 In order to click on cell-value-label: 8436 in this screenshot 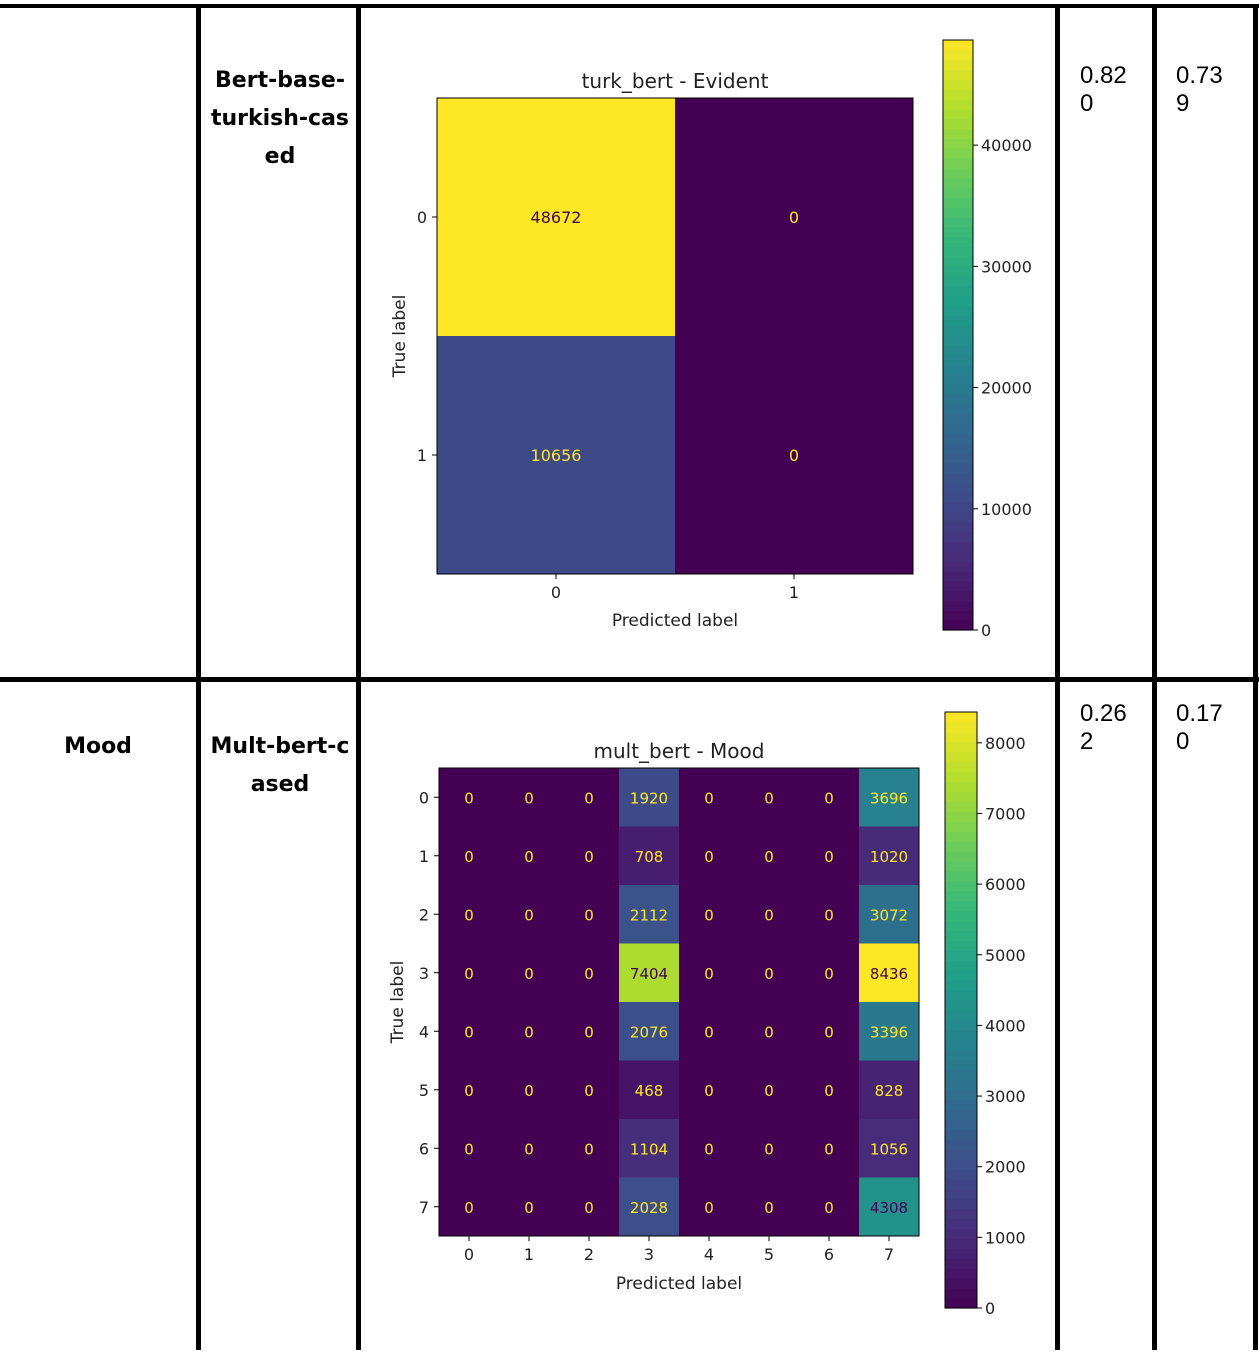, I will do `click(889, 974)`.